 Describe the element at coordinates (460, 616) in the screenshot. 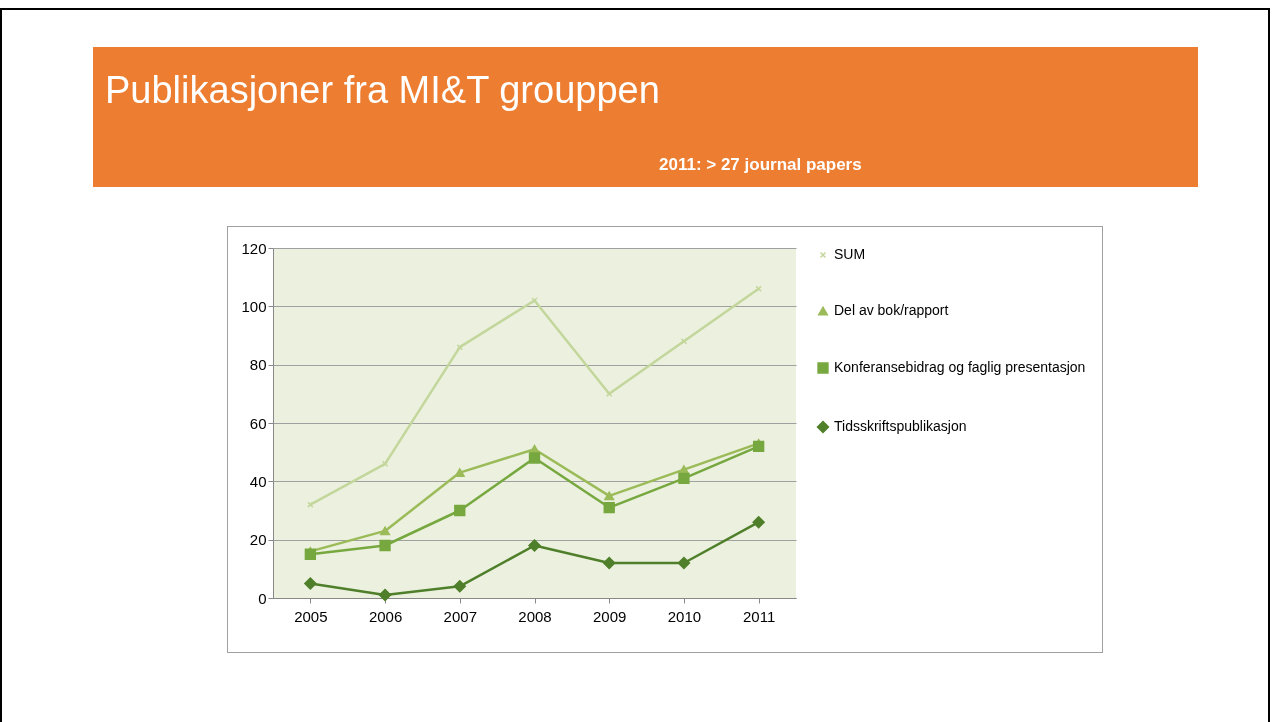

I see `x-tick-label: 2007` at that location.